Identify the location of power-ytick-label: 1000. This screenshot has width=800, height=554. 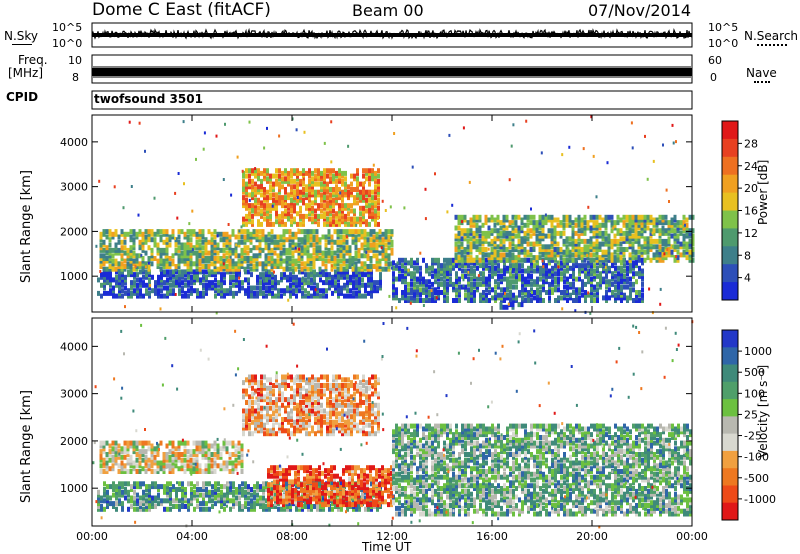
(74, 276).